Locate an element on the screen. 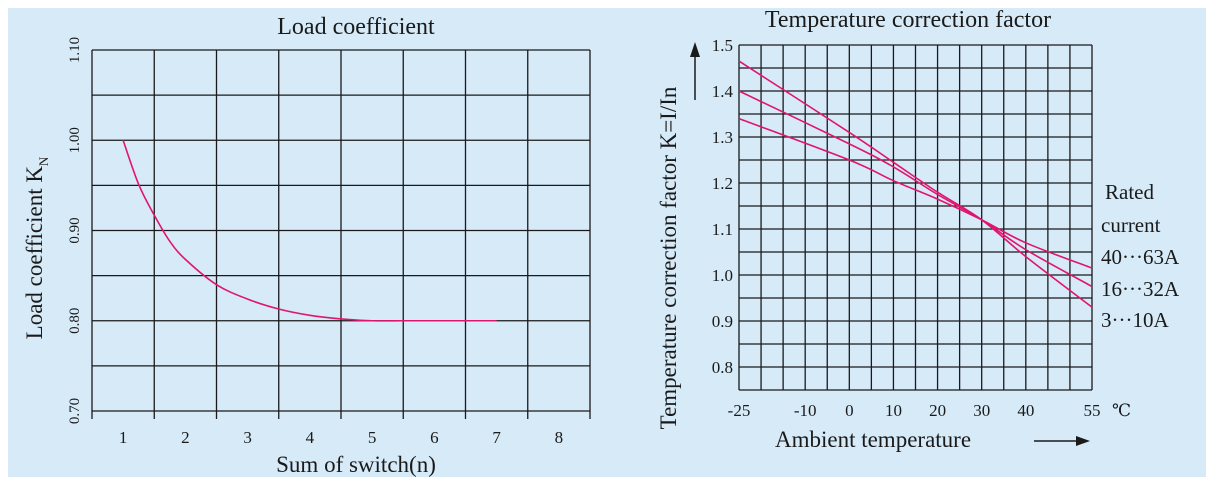  legend-title-line-2: current is located at coordinates (1131, 225).